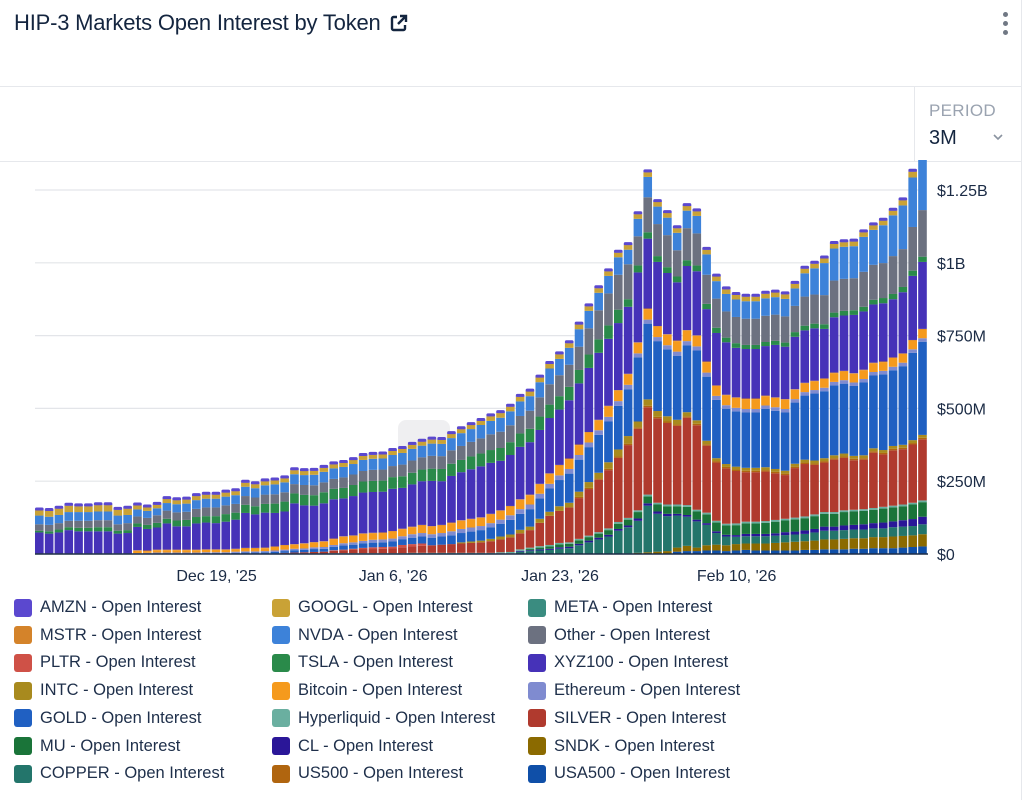 The image size is (1024, 800). Describe the element at coordinates (627, 718) in the screenshot. I see `legend-item: SILVER - Open Interest` at that location.